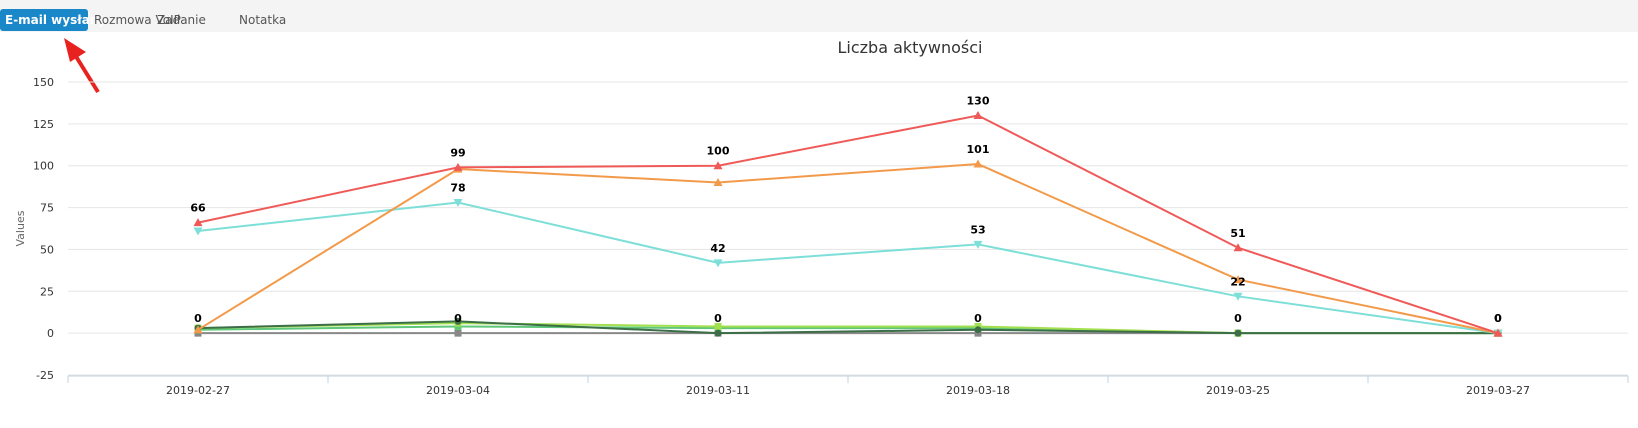 The width and height of the screenshot is (1638, 428). I want to click on data-label: 22, so click(1237, 281).